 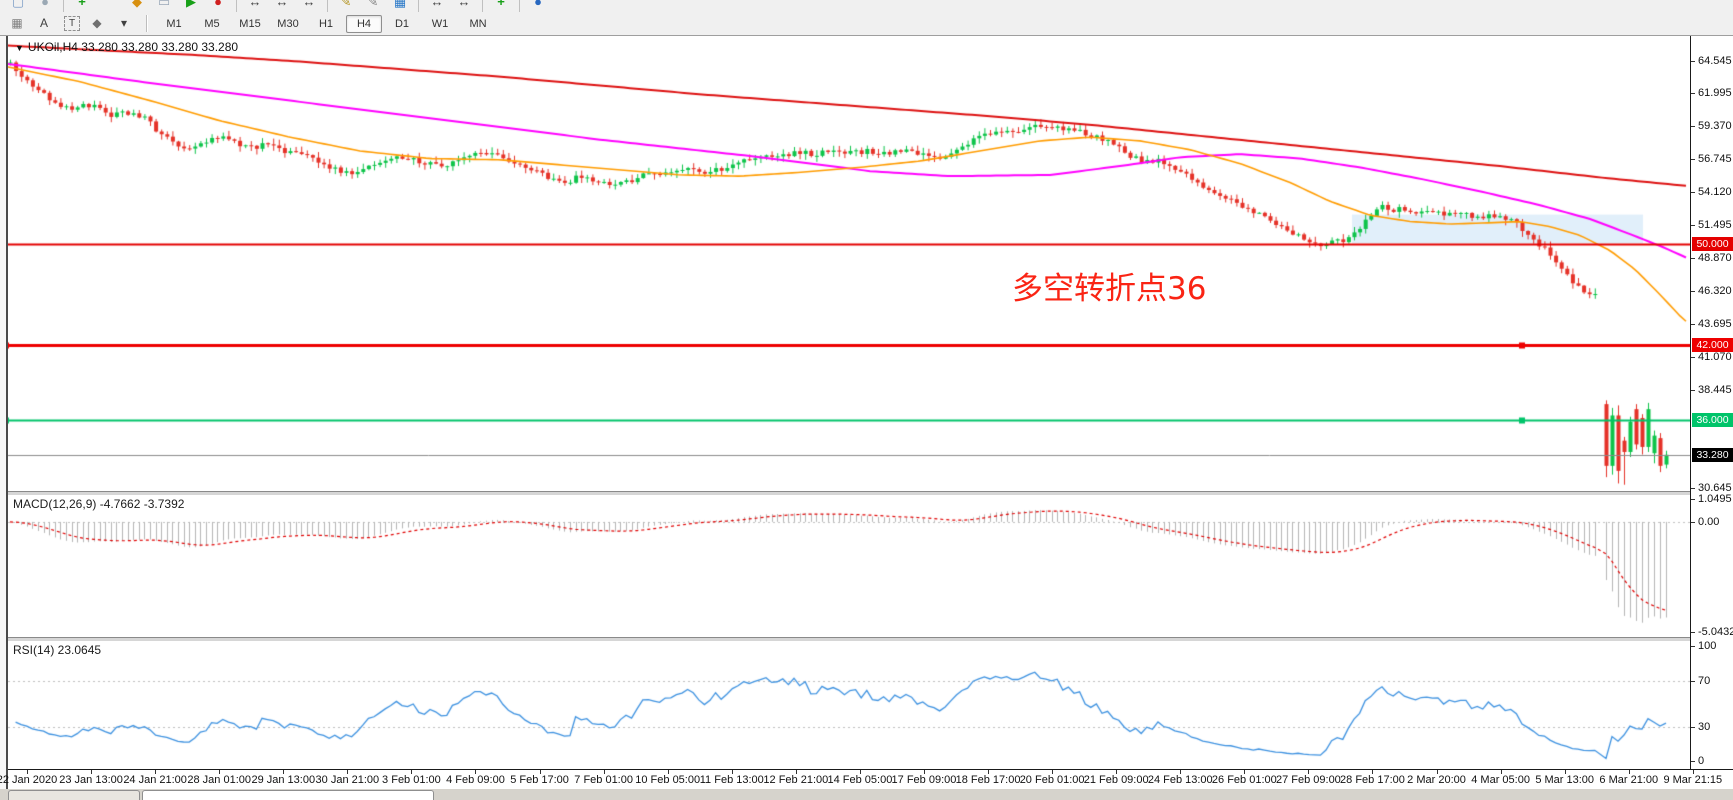 I want to click on time-label: 4 Feb 09:00, so click(x=475, y=780).